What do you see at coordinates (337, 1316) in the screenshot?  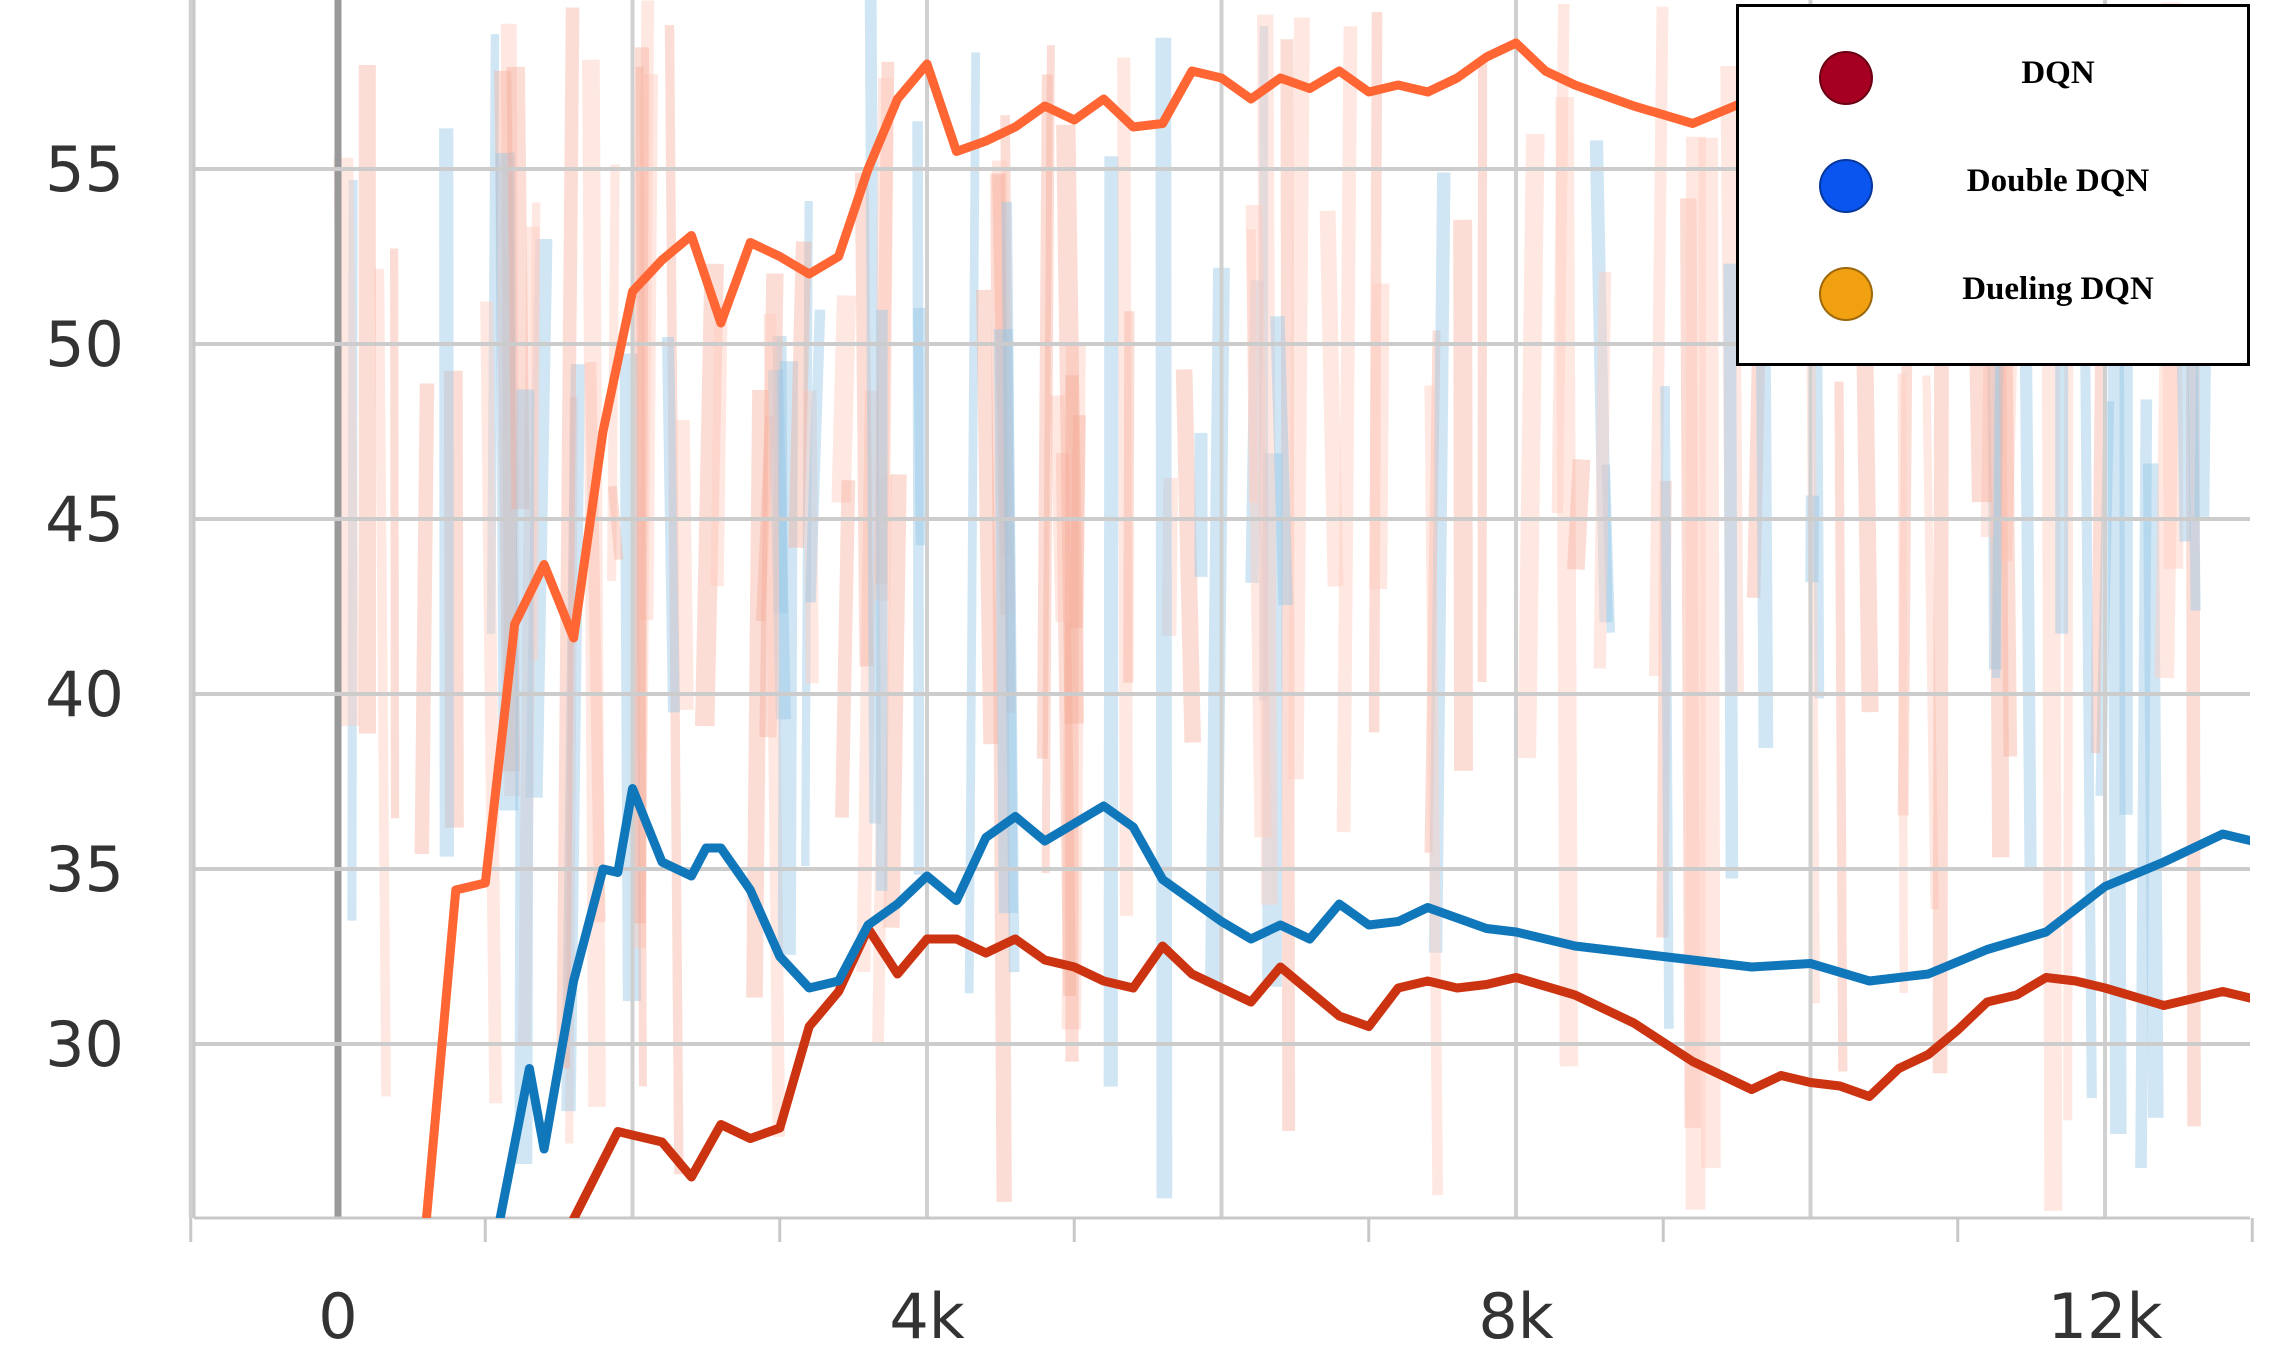 I see `x-tick-label: 0` at bounding box center [337, 1316].